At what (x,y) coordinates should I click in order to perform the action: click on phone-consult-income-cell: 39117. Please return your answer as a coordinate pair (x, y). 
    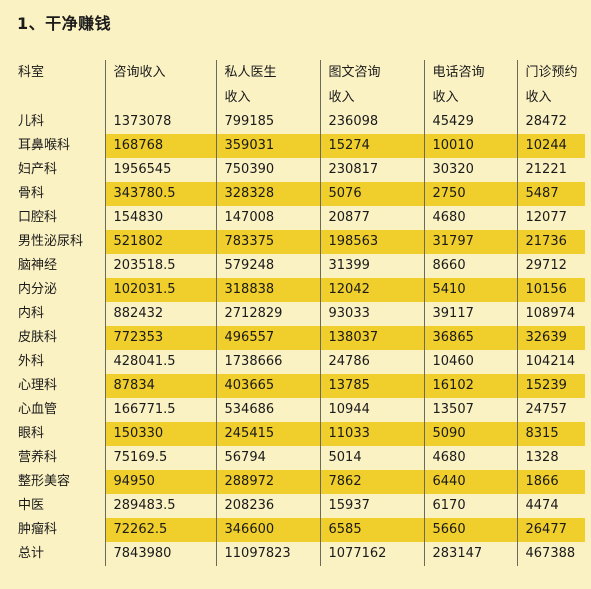
    Looking at the image, I should click on (470, 314).